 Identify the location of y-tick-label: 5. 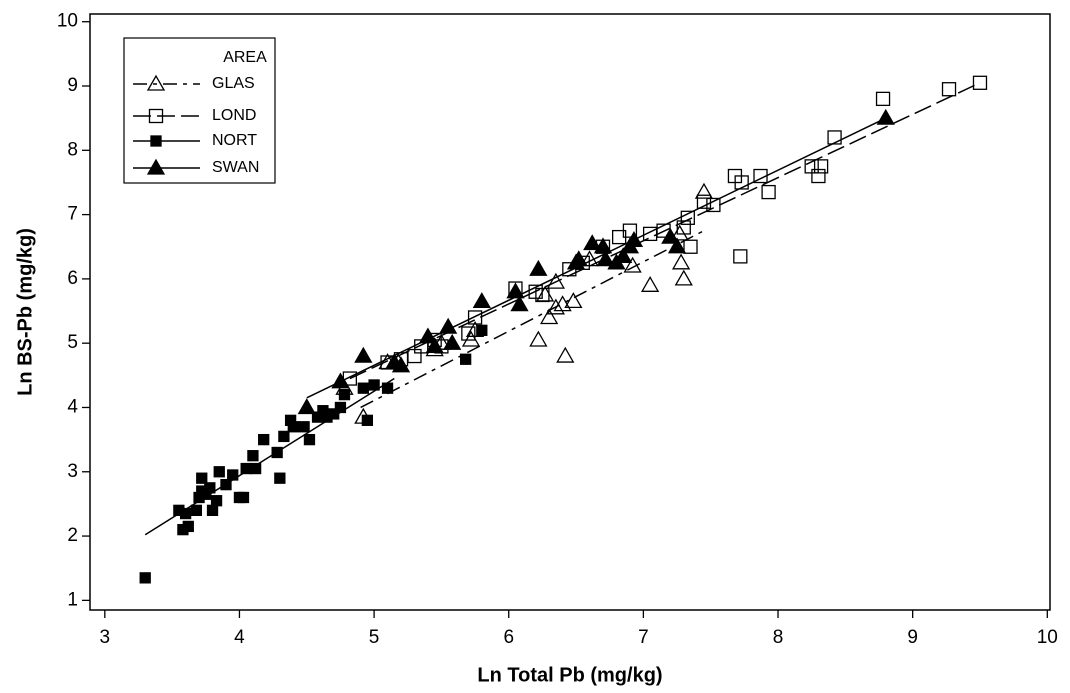
(72, 342).